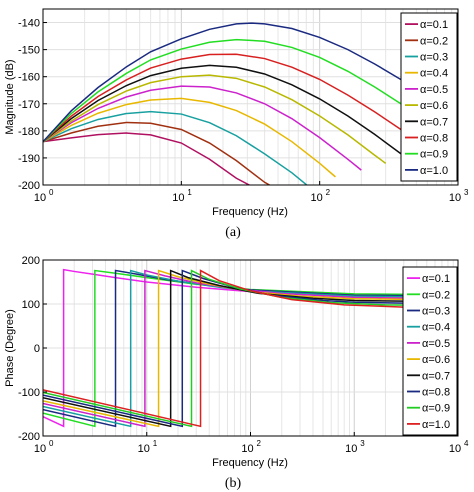 The width and height of the screenshot is (474, 492). I want to click on y-tick-label: 0, so click(37, 349).